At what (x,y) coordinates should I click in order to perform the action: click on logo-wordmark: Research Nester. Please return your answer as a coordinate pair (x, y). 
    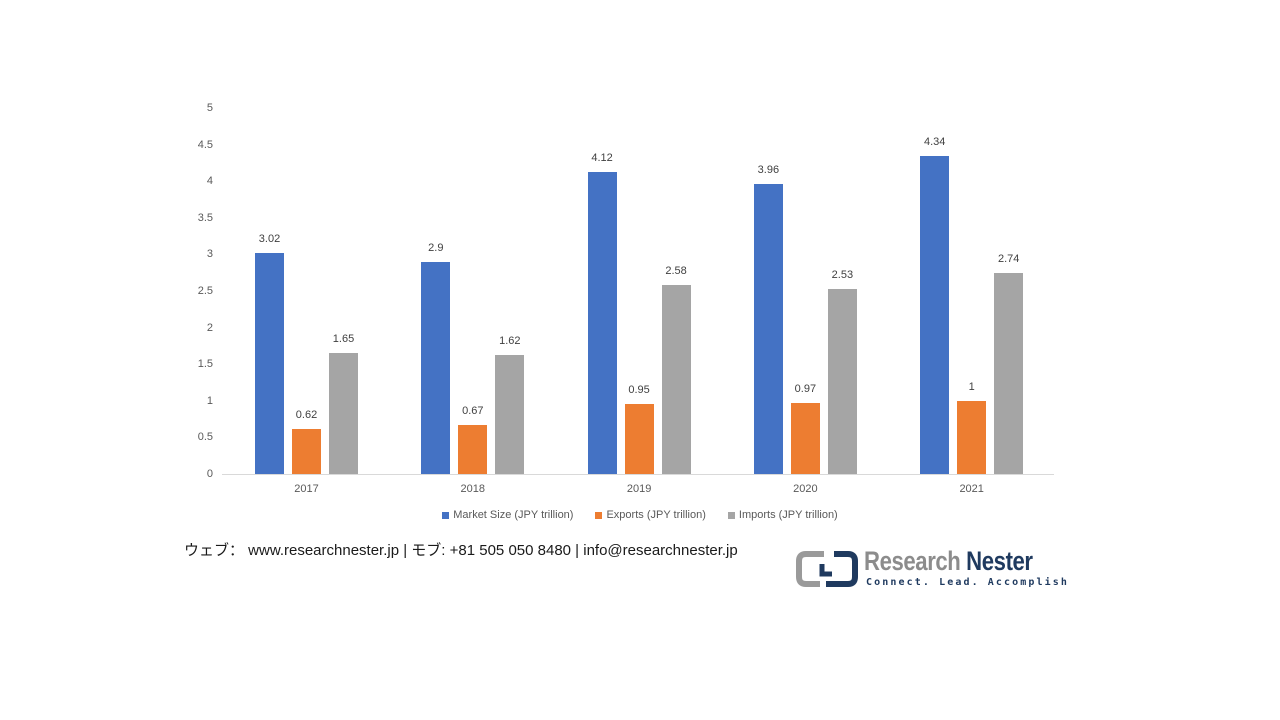
    Looking at the image, I should click on (948, 561).